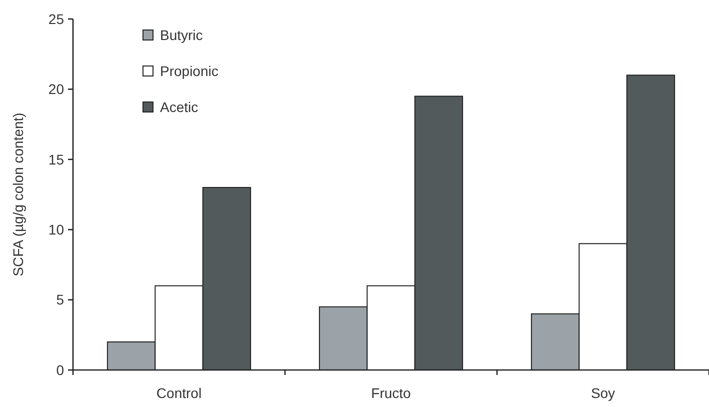 This screenshot has width=709, height=407. I want to click on legend-label: Propionic, so click(189, 70).